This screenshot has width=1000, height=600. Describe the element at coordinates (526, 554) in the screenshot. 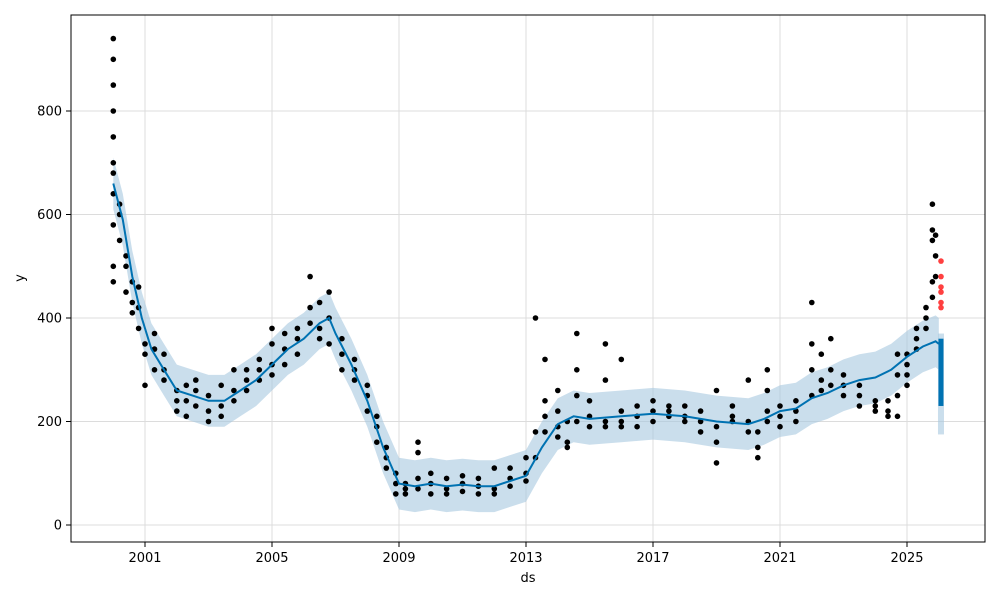

I see `x-ticks: 2001 2005 2009 2013 2017 2021 2025` at that location.